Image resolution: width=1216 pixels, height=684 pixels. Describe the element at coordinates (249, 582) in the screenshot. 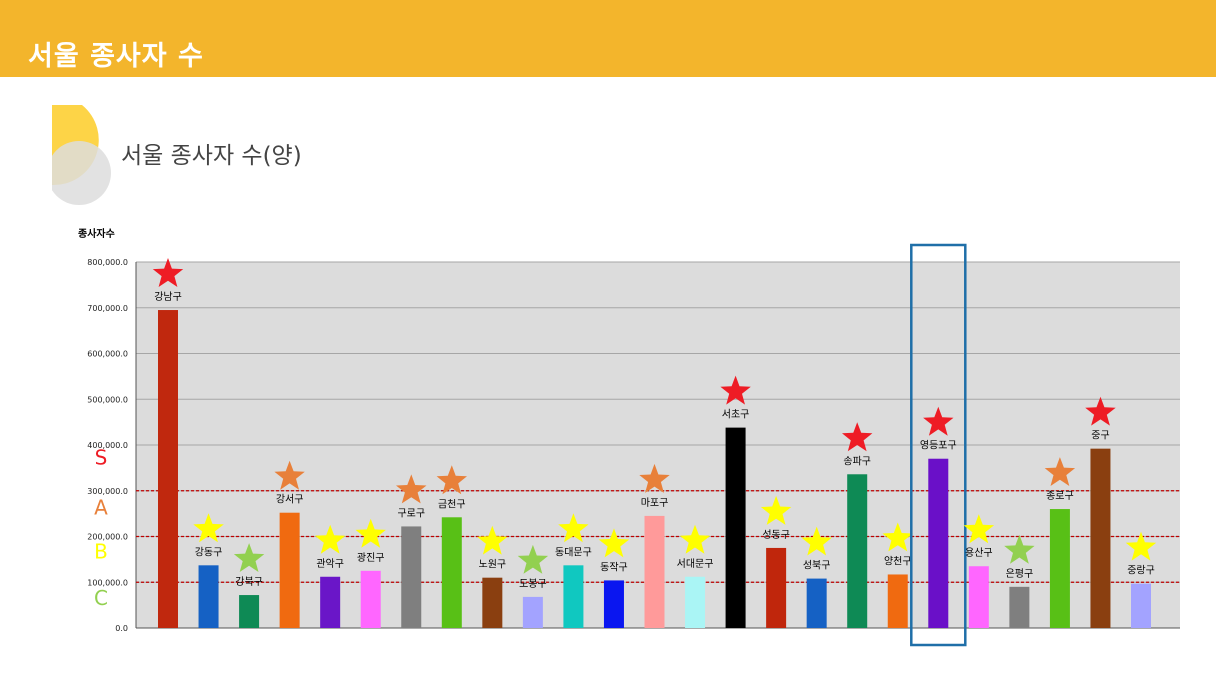

I see `data-label: 강북구` at that location.